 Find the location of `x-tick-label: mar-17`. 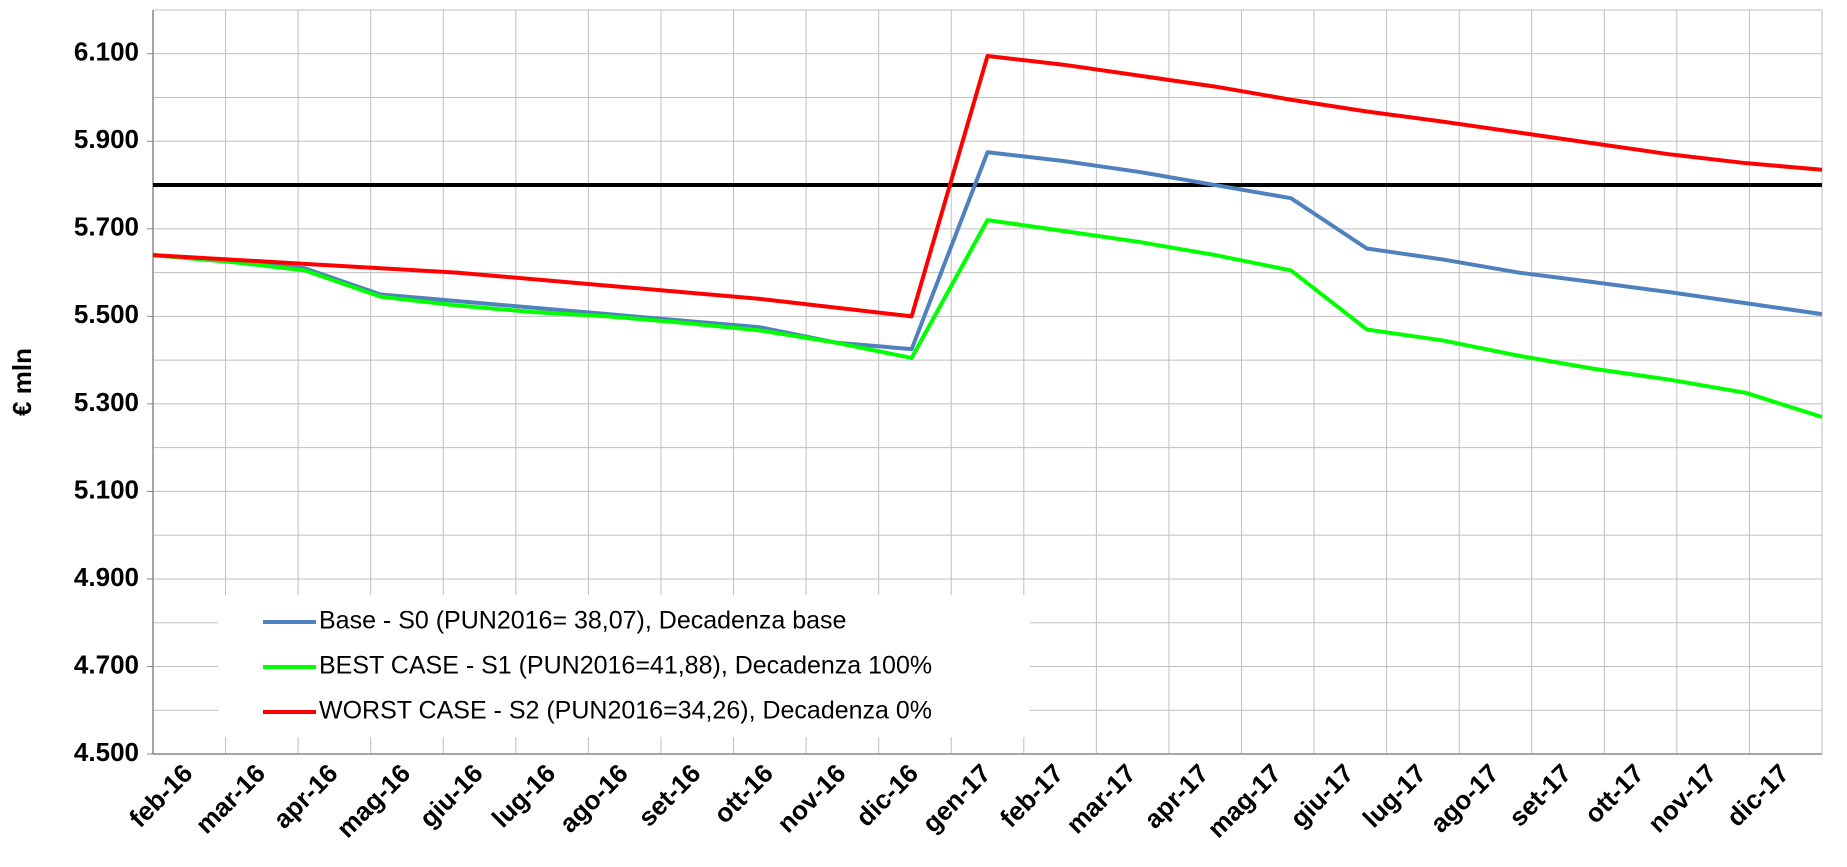

x-tick-label: mar-17 is located at coordinates (1101, 799).